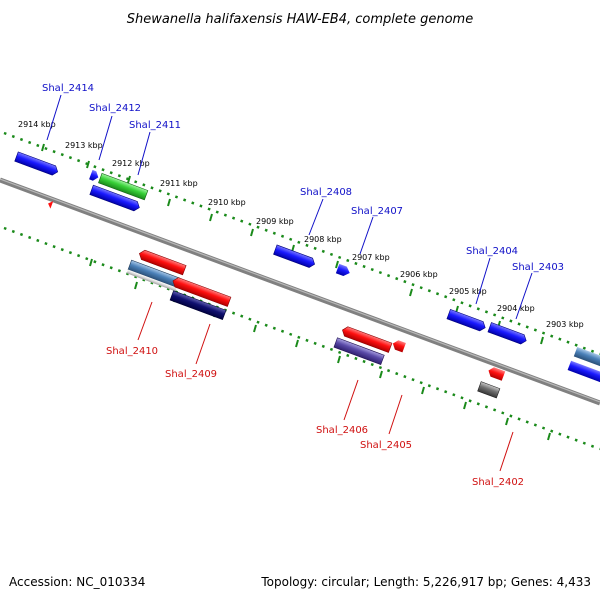 This screenshot has width=600, height=600. I want to click on scale-label: 2909 kbp, so click(275, 221).